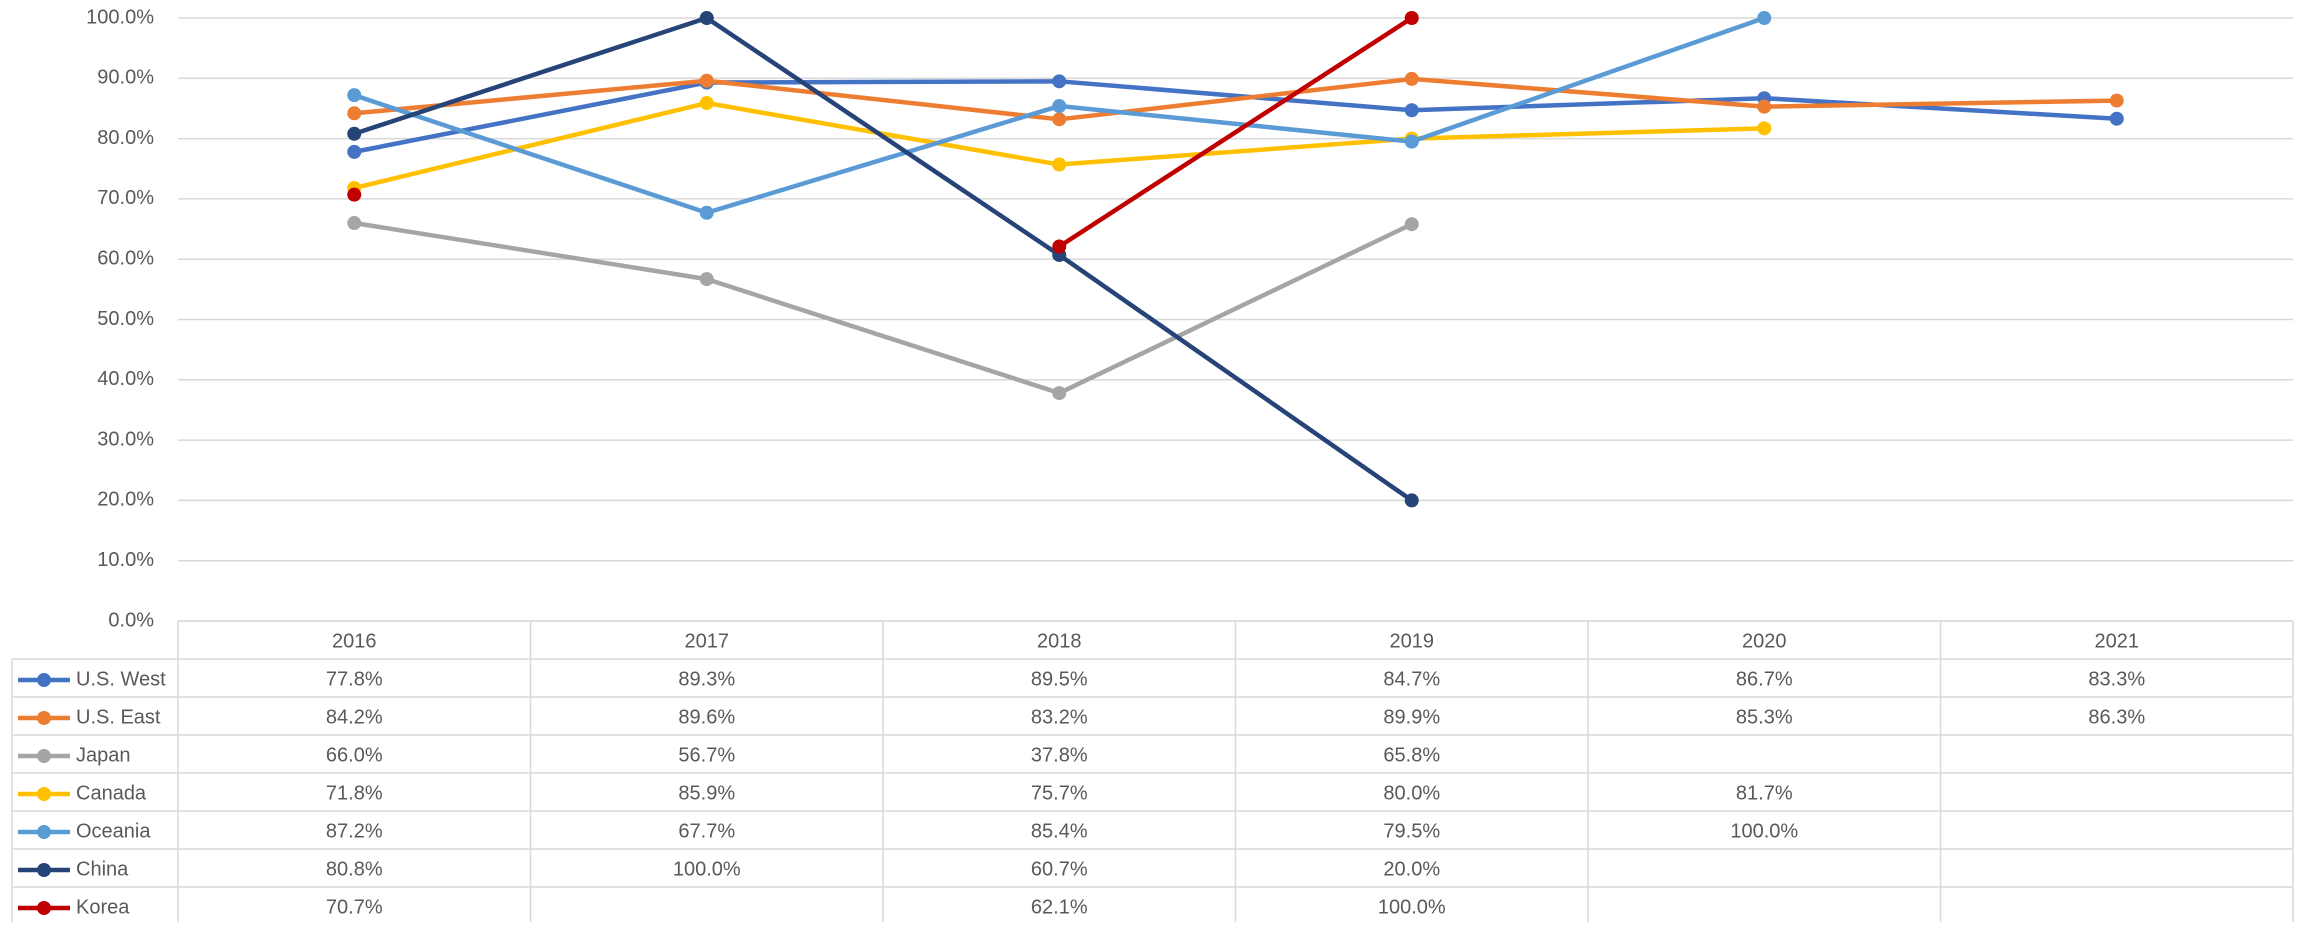 The height and width of the screenshot is (927, 2303). What do you see at coordinates (125, 78) in the screenshot?
I see `y-tick-label: 90.0%` at bounding box center [125, 78].